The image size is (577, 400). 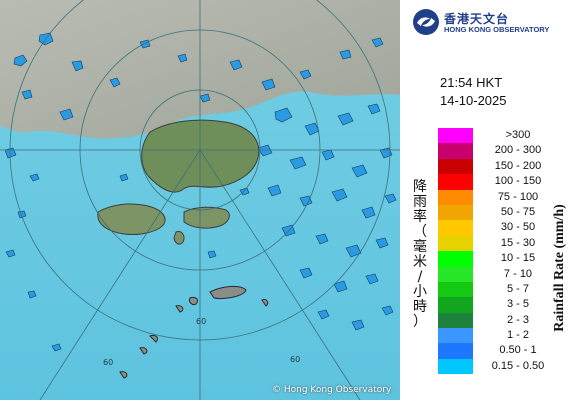 I want to click on legend-label: 5 - 7, so click(x=517, y=288).